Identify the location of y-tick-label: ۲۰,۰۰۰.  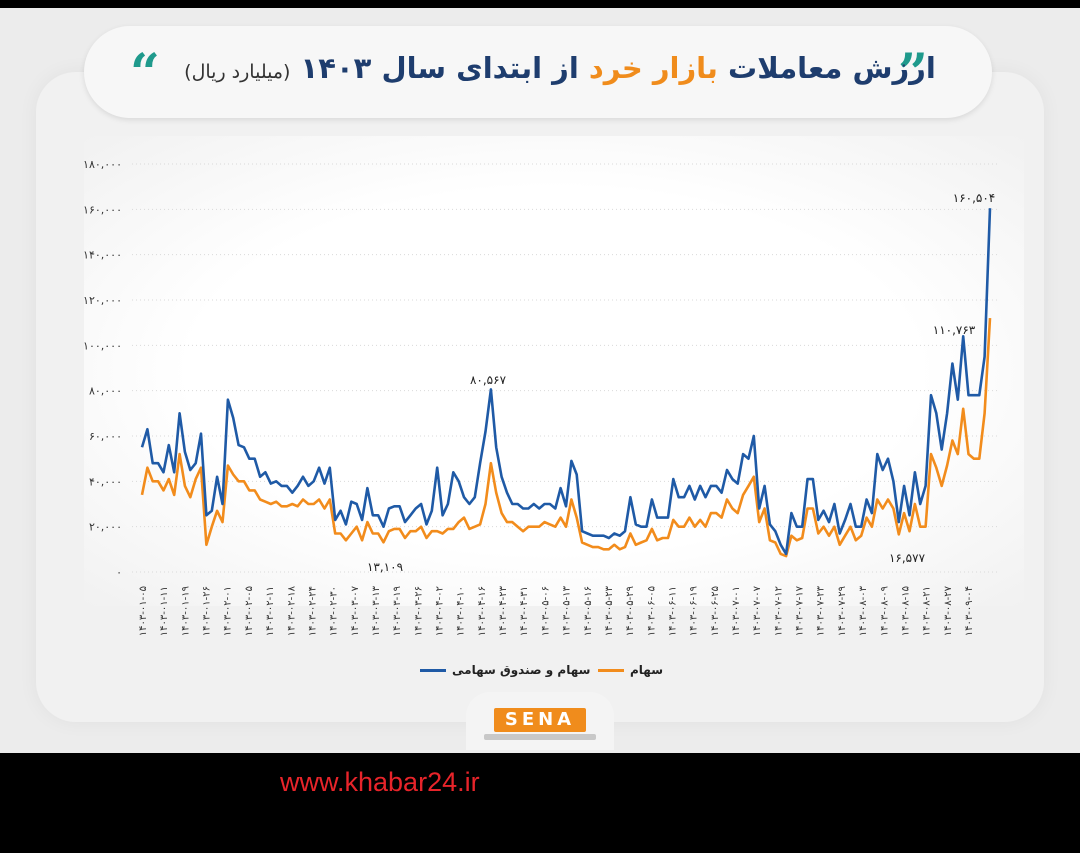
(105, 527).